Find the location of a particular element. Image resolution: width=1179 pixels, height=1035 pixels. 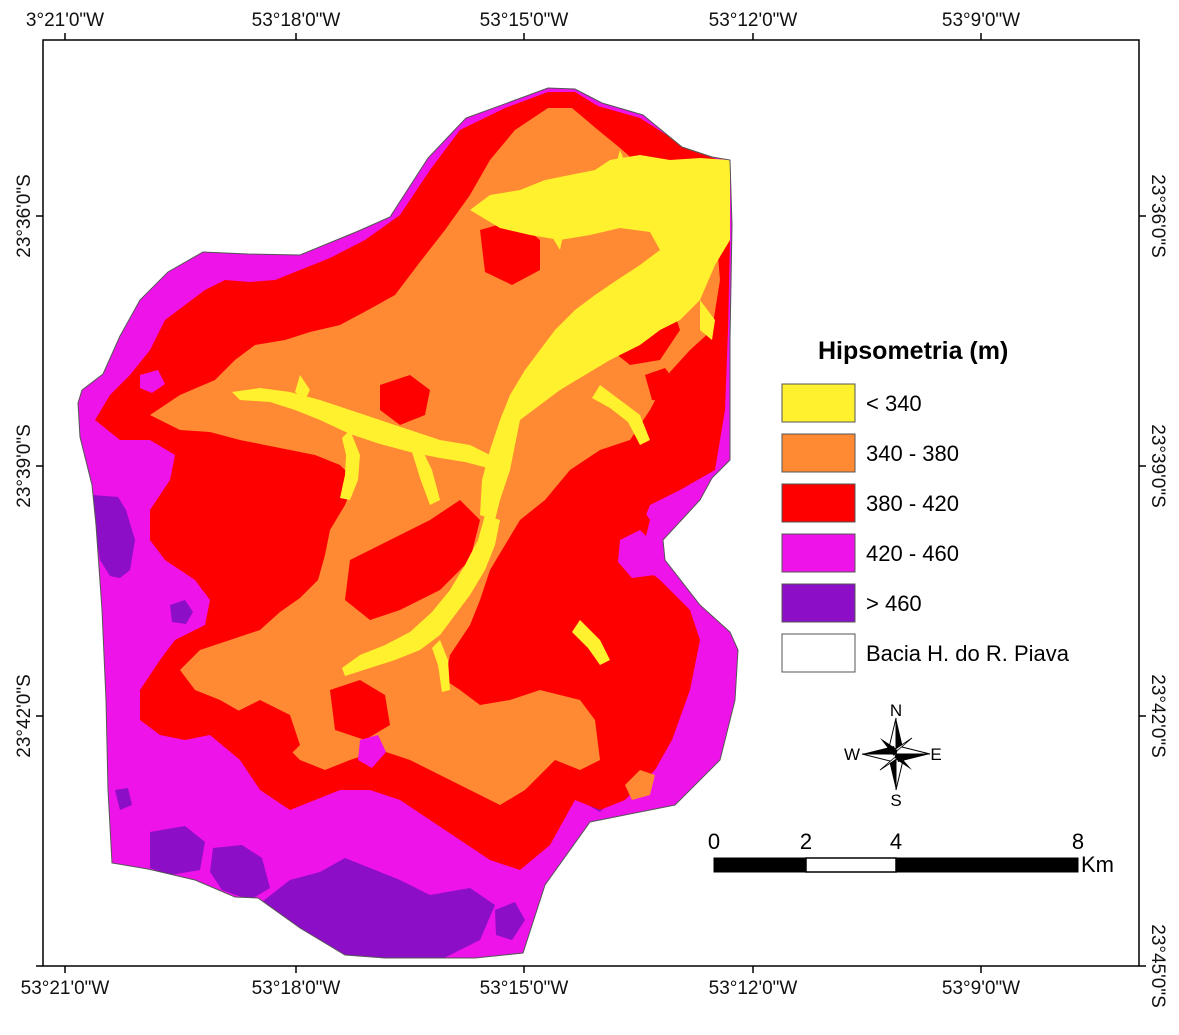

legend-label-340-380: 340 - 380 is located at coordinates (912, 453).